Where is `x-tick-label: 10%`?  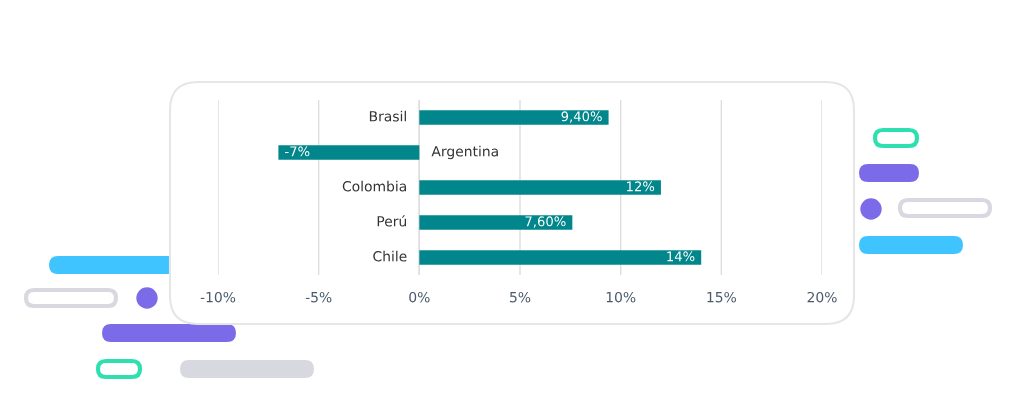 x-tick-label: 10% is located at coordinates (621, 297).